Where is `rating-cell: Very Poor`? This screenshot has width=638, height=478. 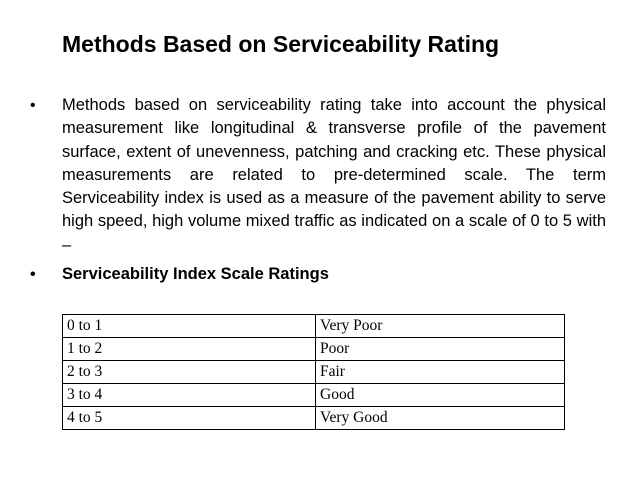
rating-cell: Very Poor is located at coordinates (440, 326).